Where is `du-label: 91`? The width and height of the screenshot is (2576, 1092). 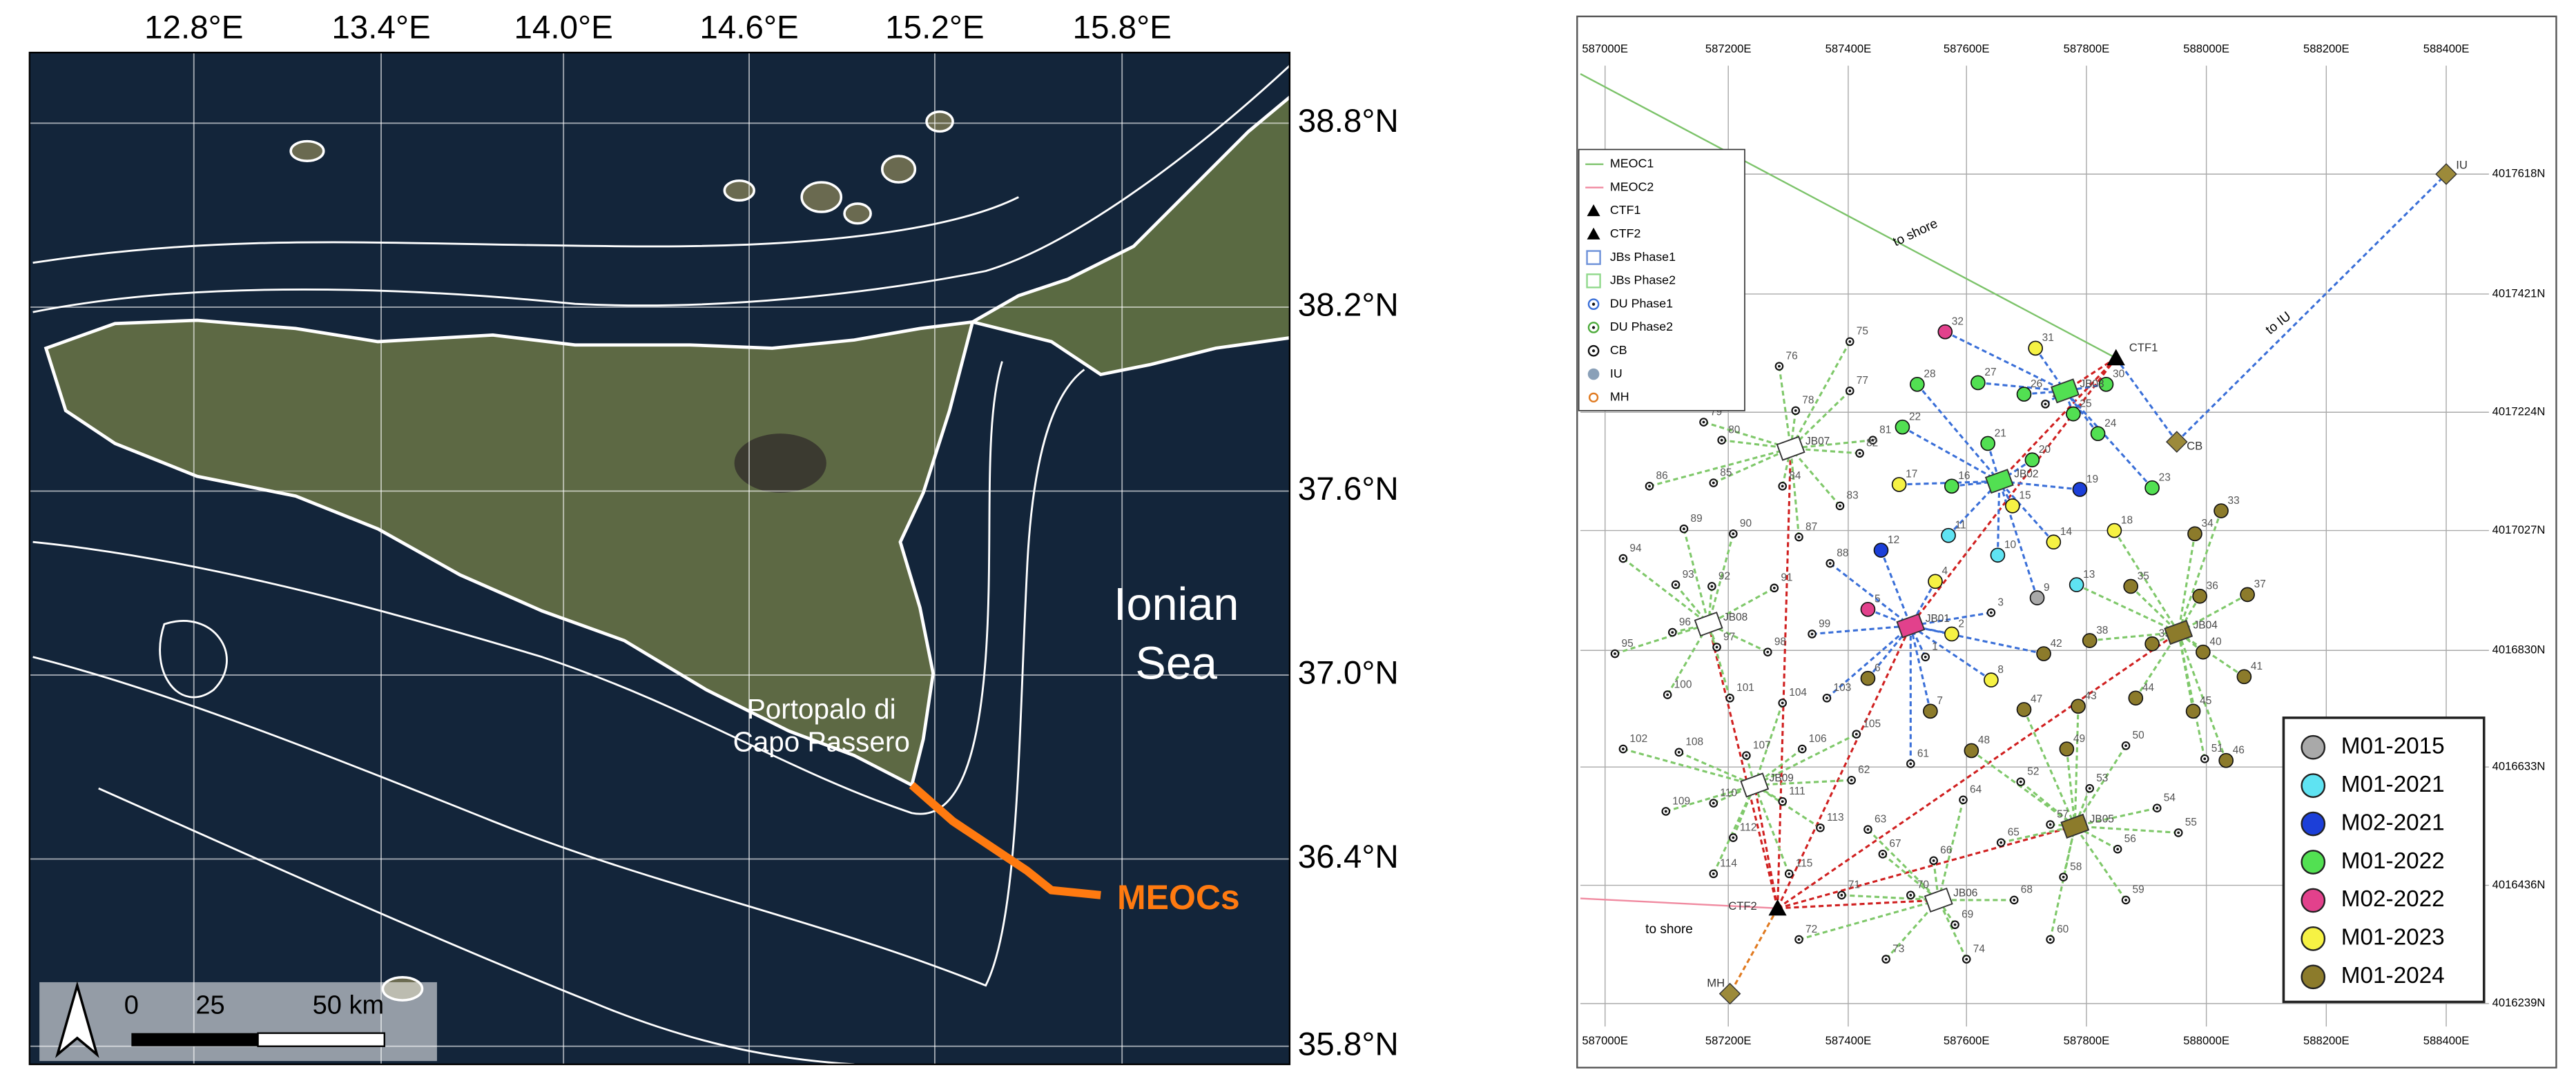
du-label: 91 is located at coordinates (1786, 578).